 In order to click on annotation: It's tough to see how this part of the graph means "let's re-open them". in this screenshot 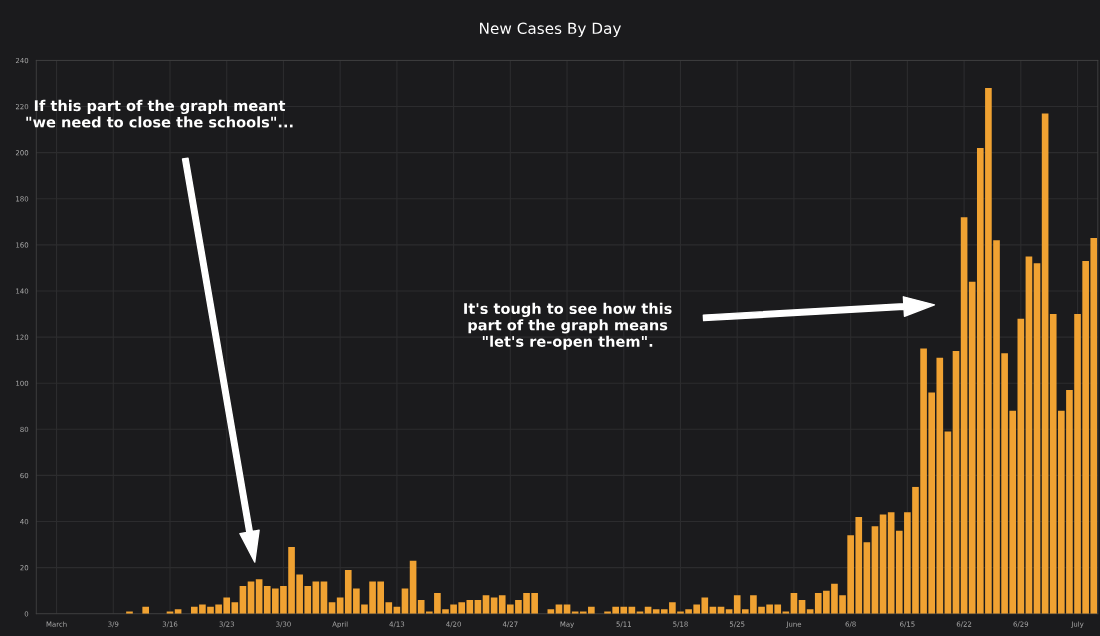, I will do `click(568, 326)`.